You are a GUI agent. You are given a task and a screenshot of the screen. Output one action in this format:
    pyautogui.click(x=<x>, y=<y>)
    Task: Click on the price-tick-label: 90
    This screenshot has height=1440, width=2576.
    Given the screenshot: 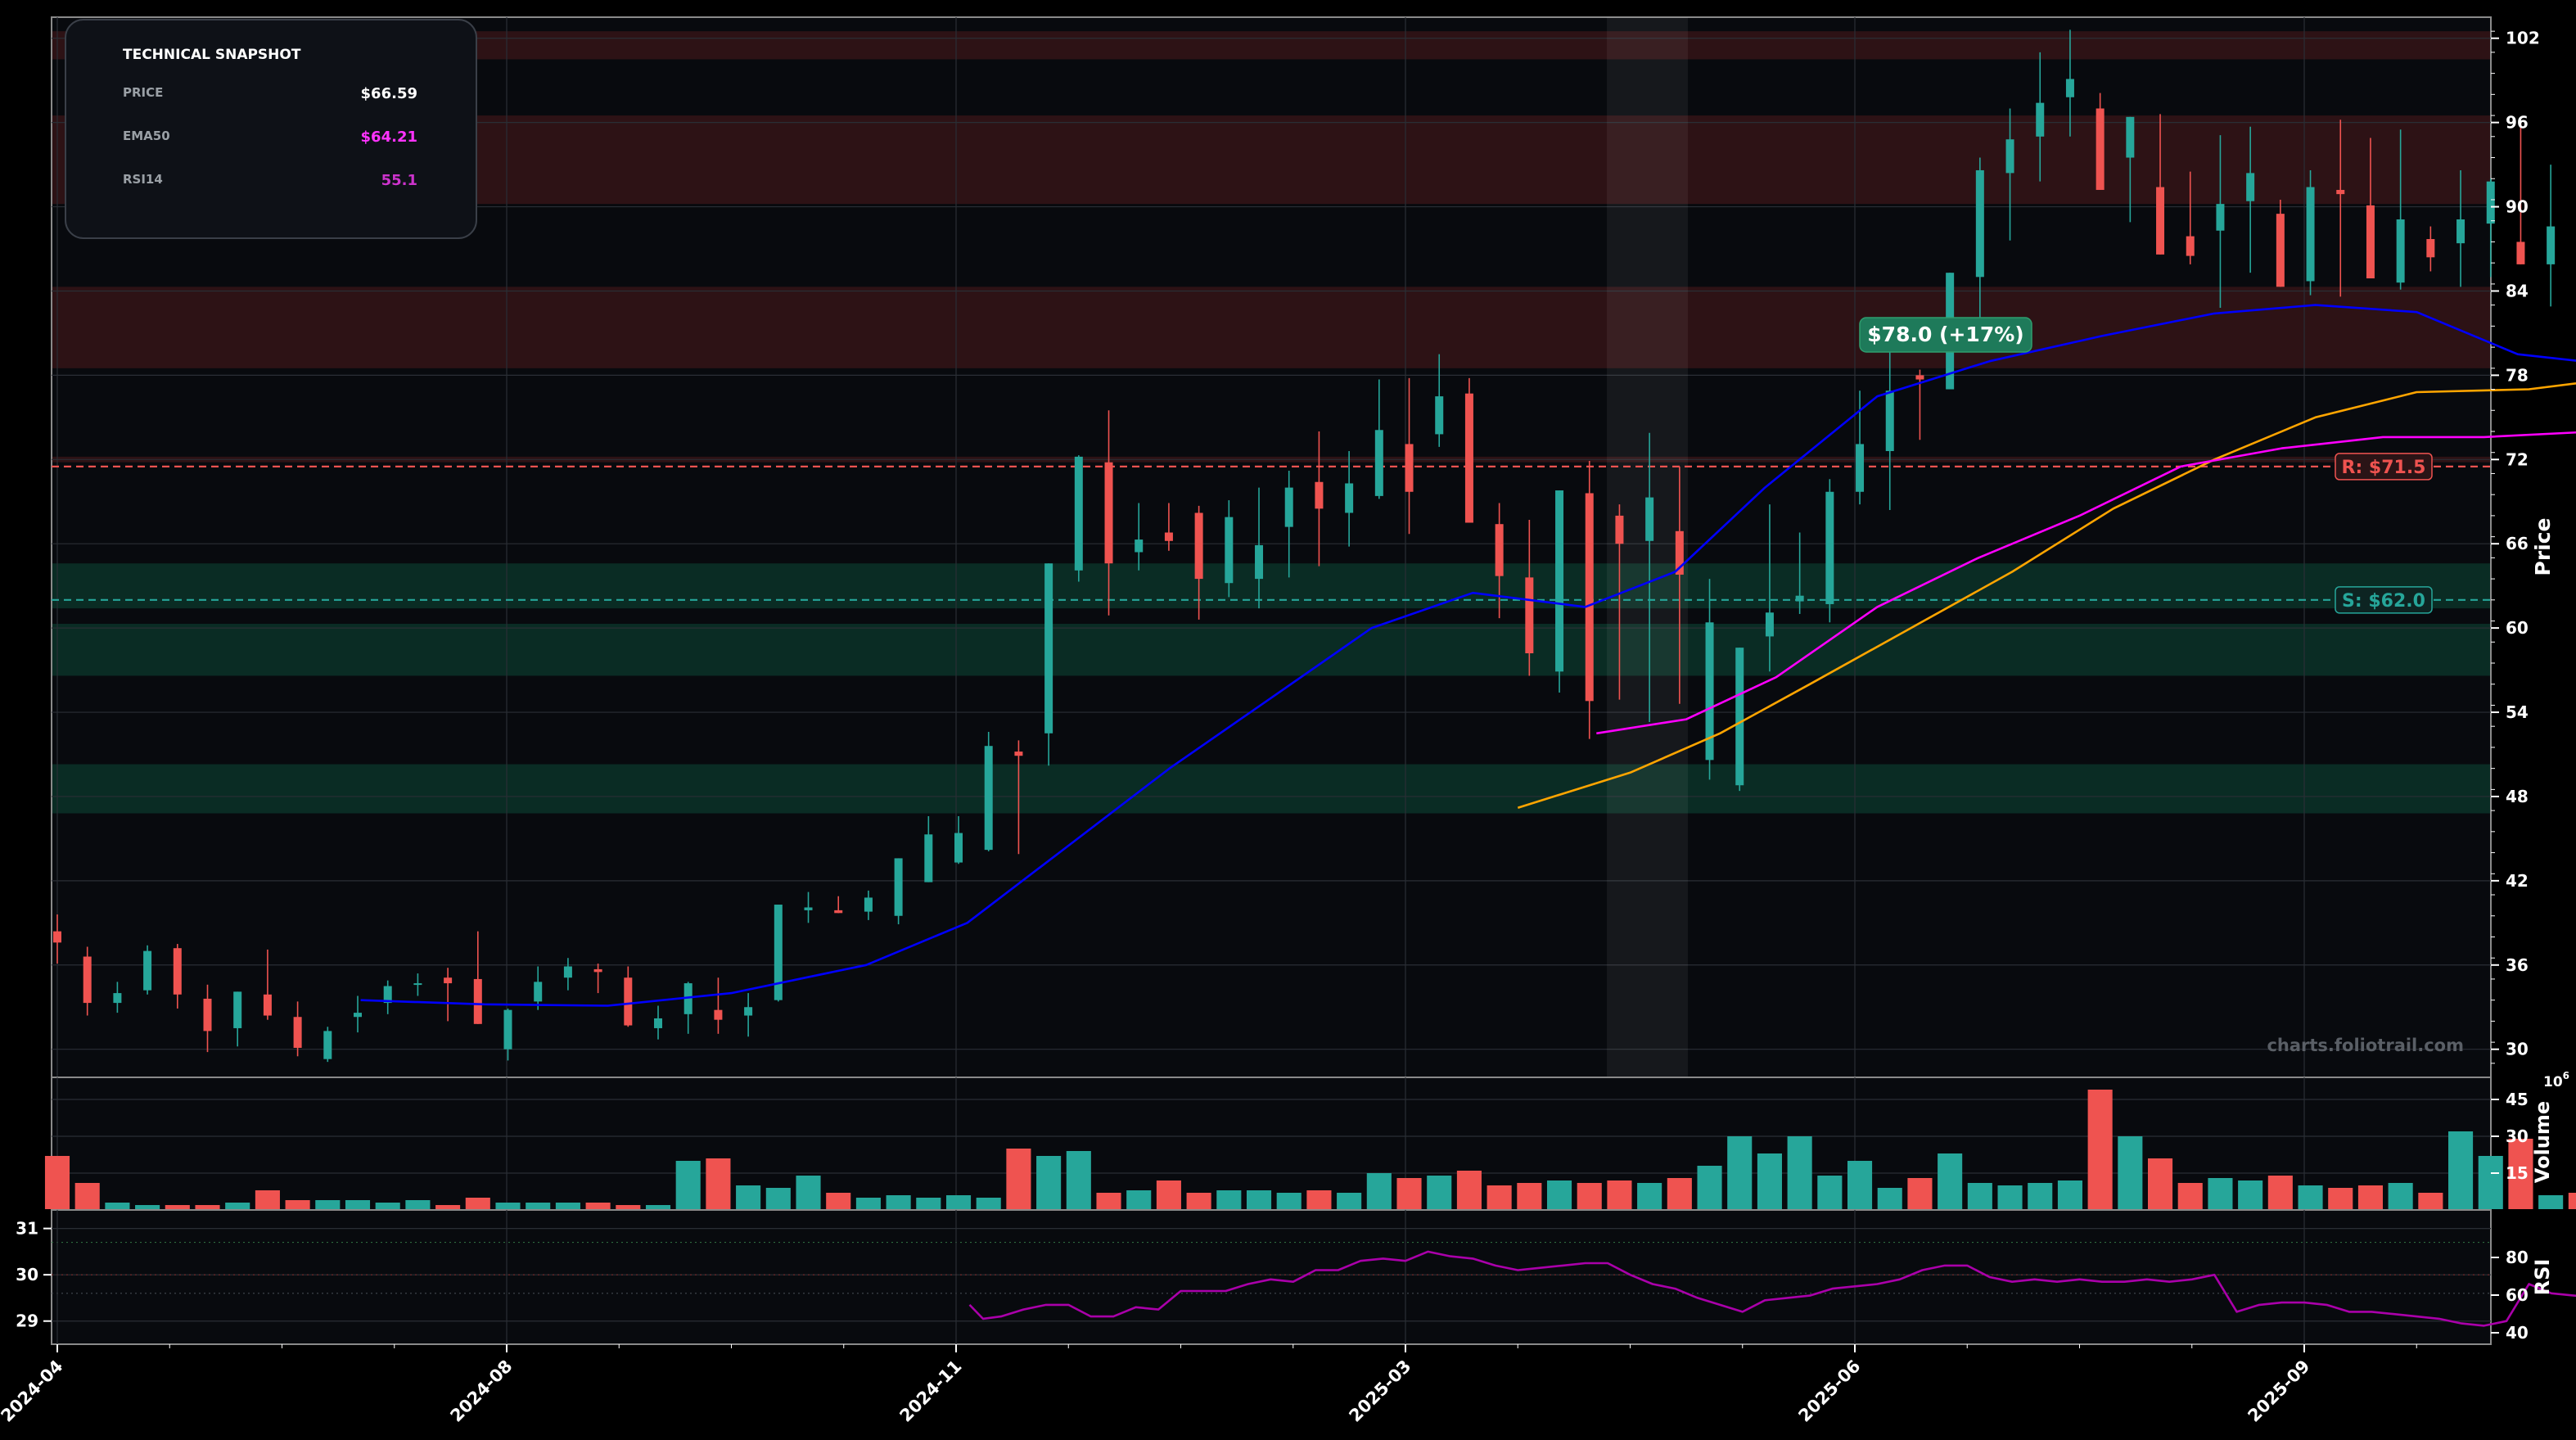 What is the action you would take?
    pyautogui.click(x=2517, y=207)
    